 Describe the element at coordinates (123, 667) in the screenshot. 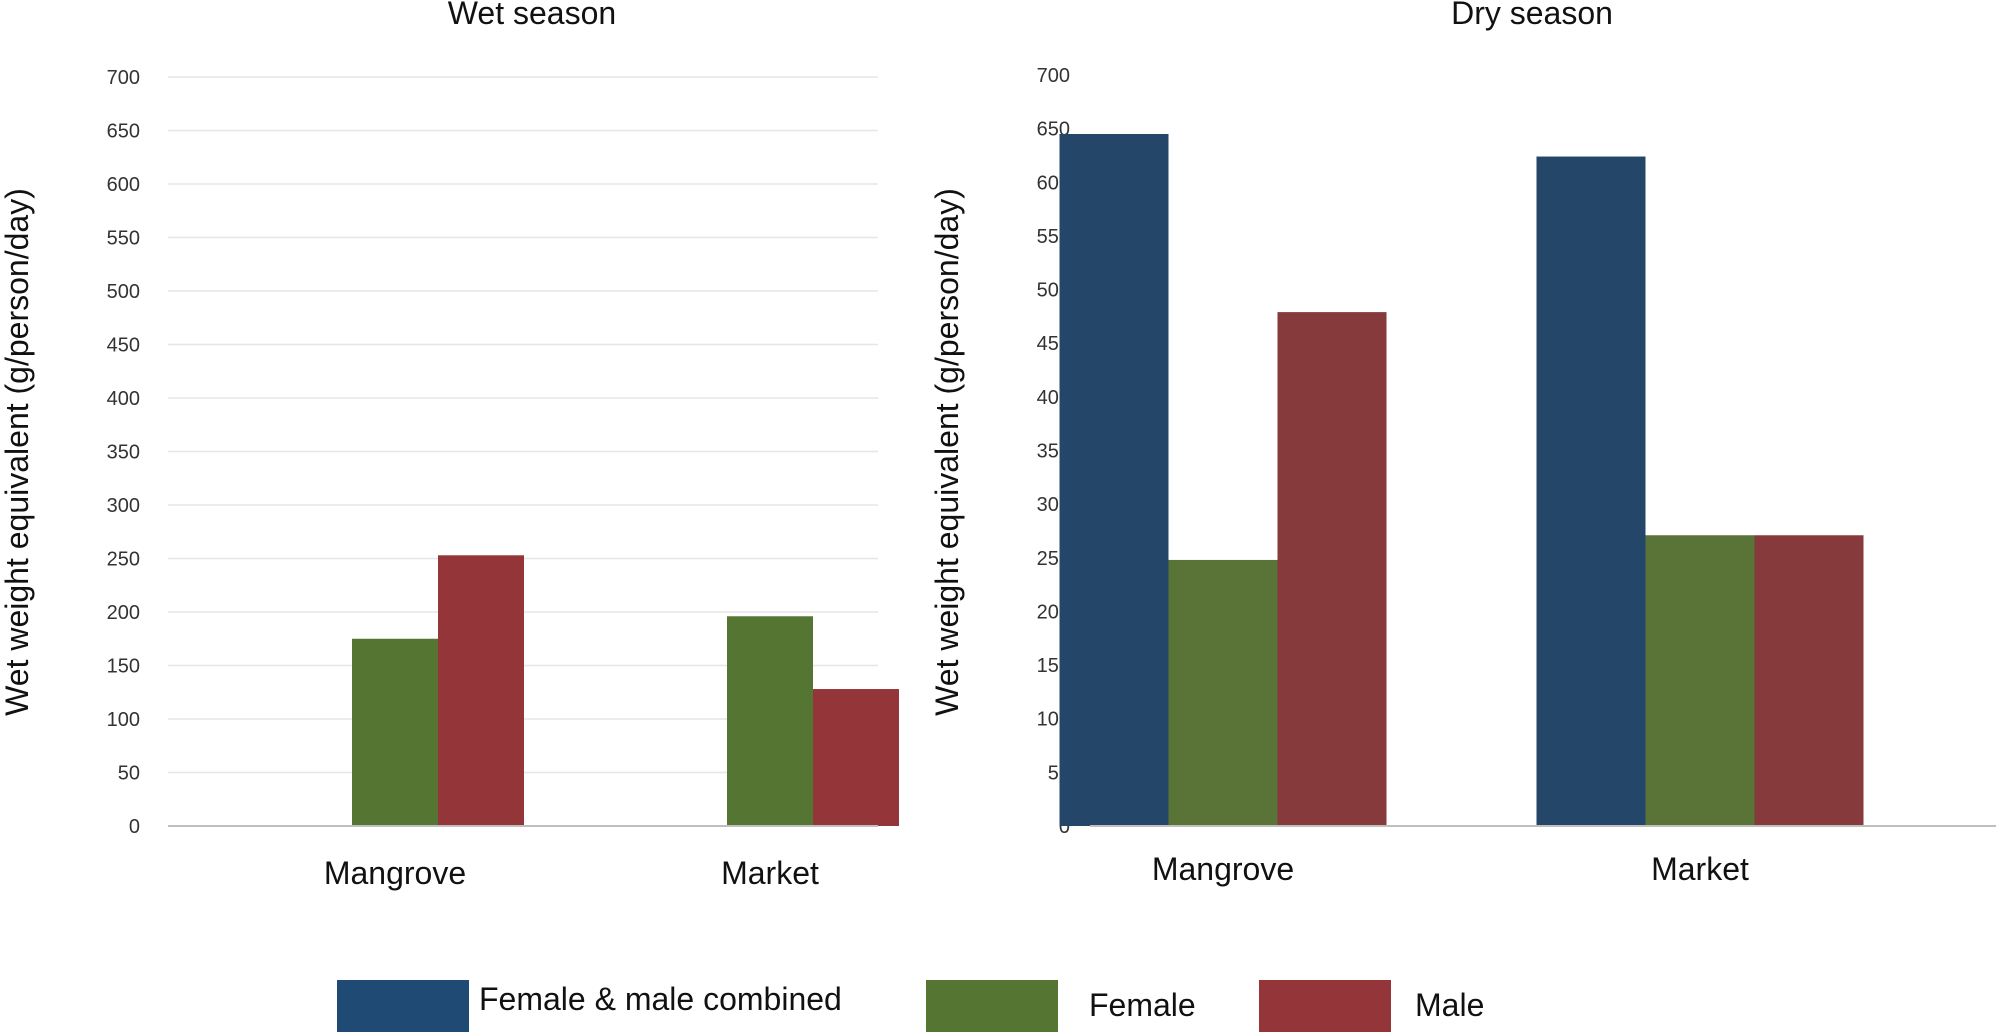

I see `wet-y-tick-150: 150` at that location.